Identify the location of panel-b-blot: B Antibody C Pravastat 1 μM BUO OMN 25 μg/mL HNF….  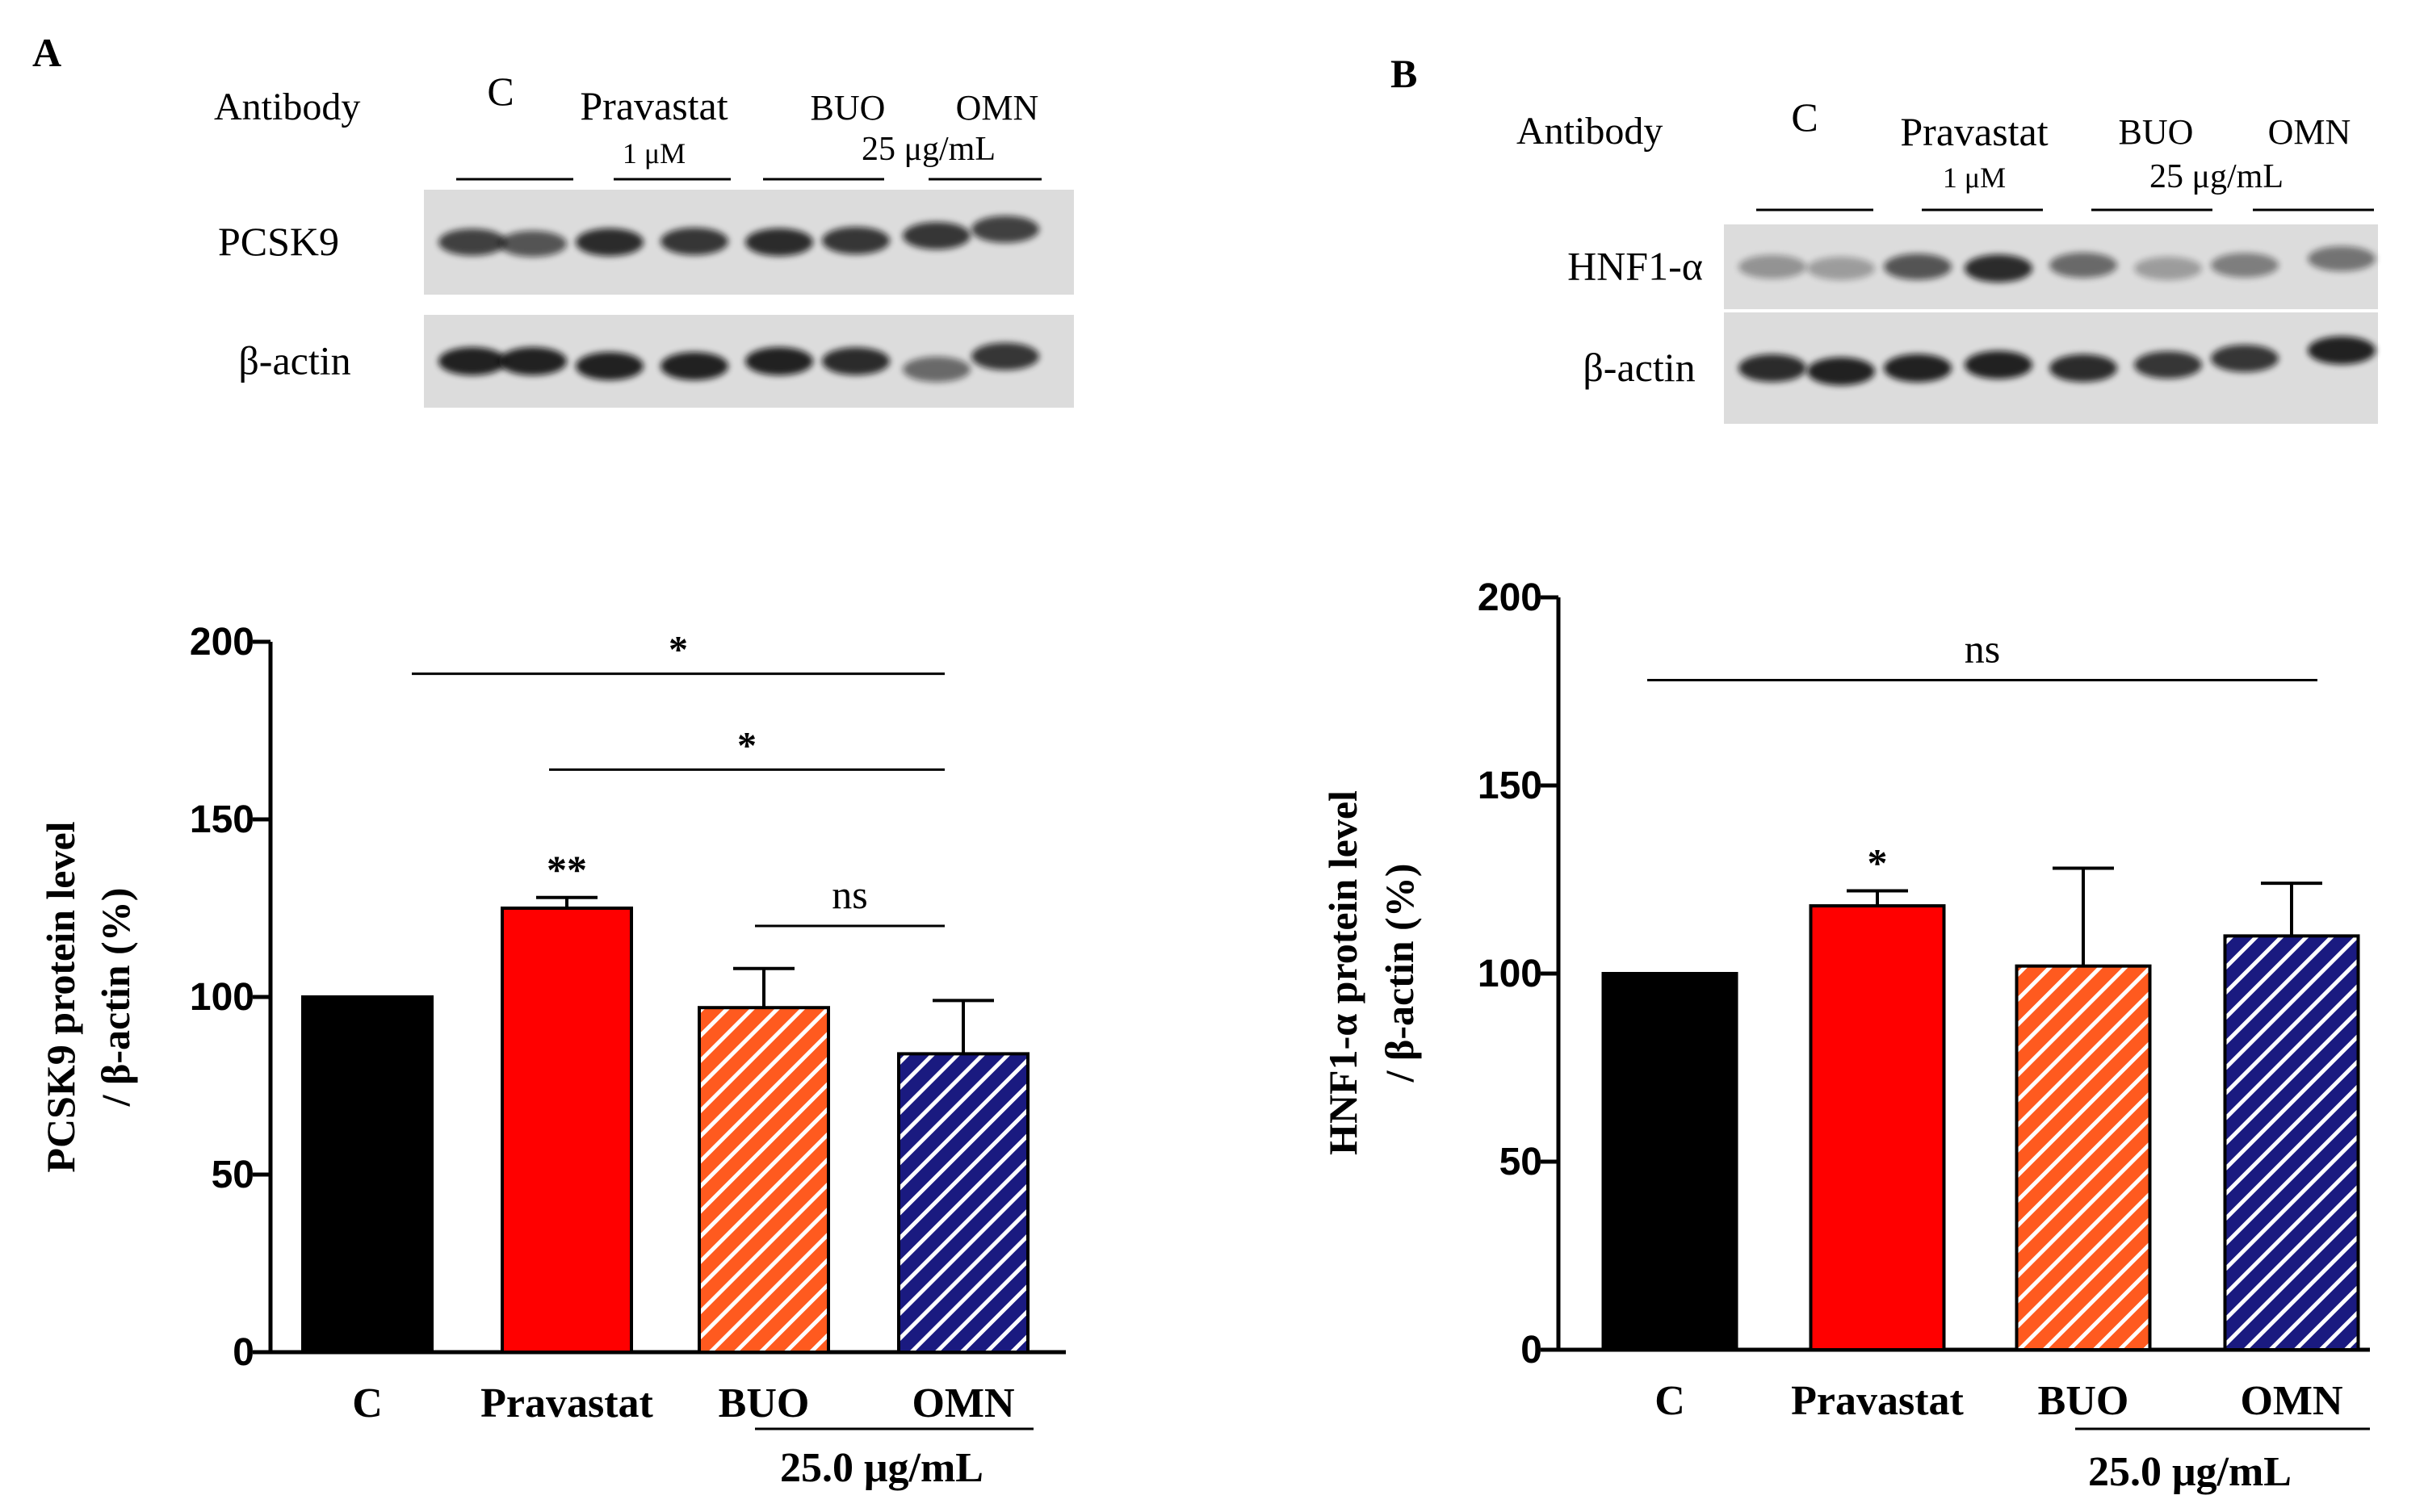
(1884, 237).